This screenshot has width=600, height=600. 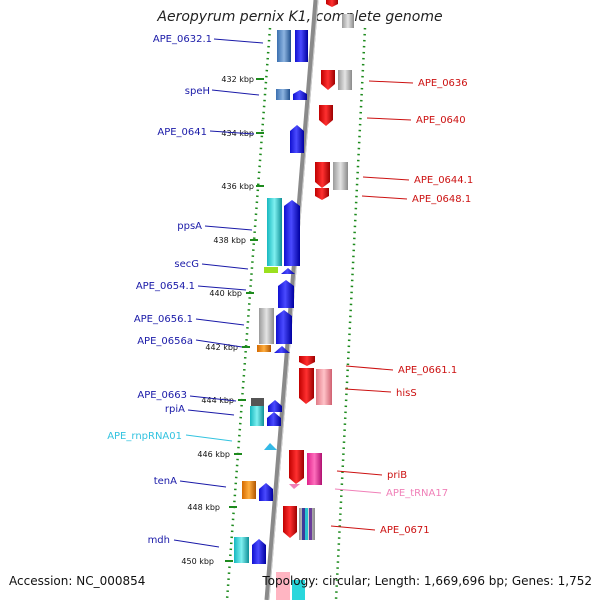 What do you see at coordinates (298, 590) in the screenshot?
I see `feature-partial-bottom-cyan` at bounding box center [298, 590].